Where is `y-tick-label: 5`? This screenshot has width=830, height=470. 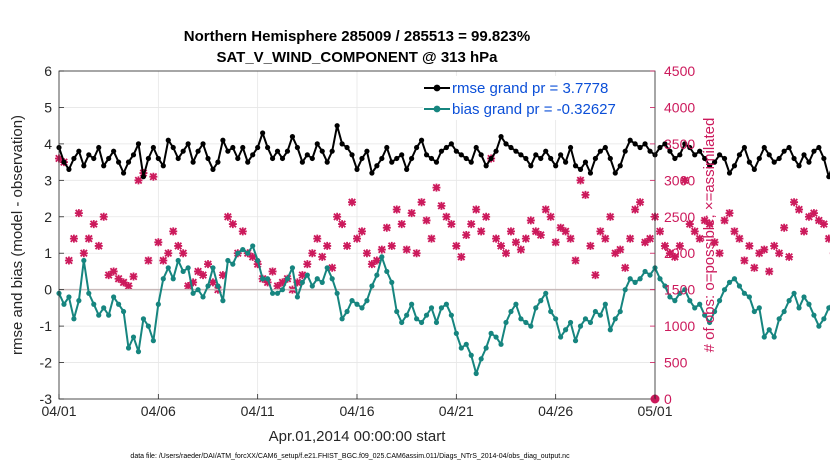 y-tick-label: 5 is located at coordinates (48, 107).